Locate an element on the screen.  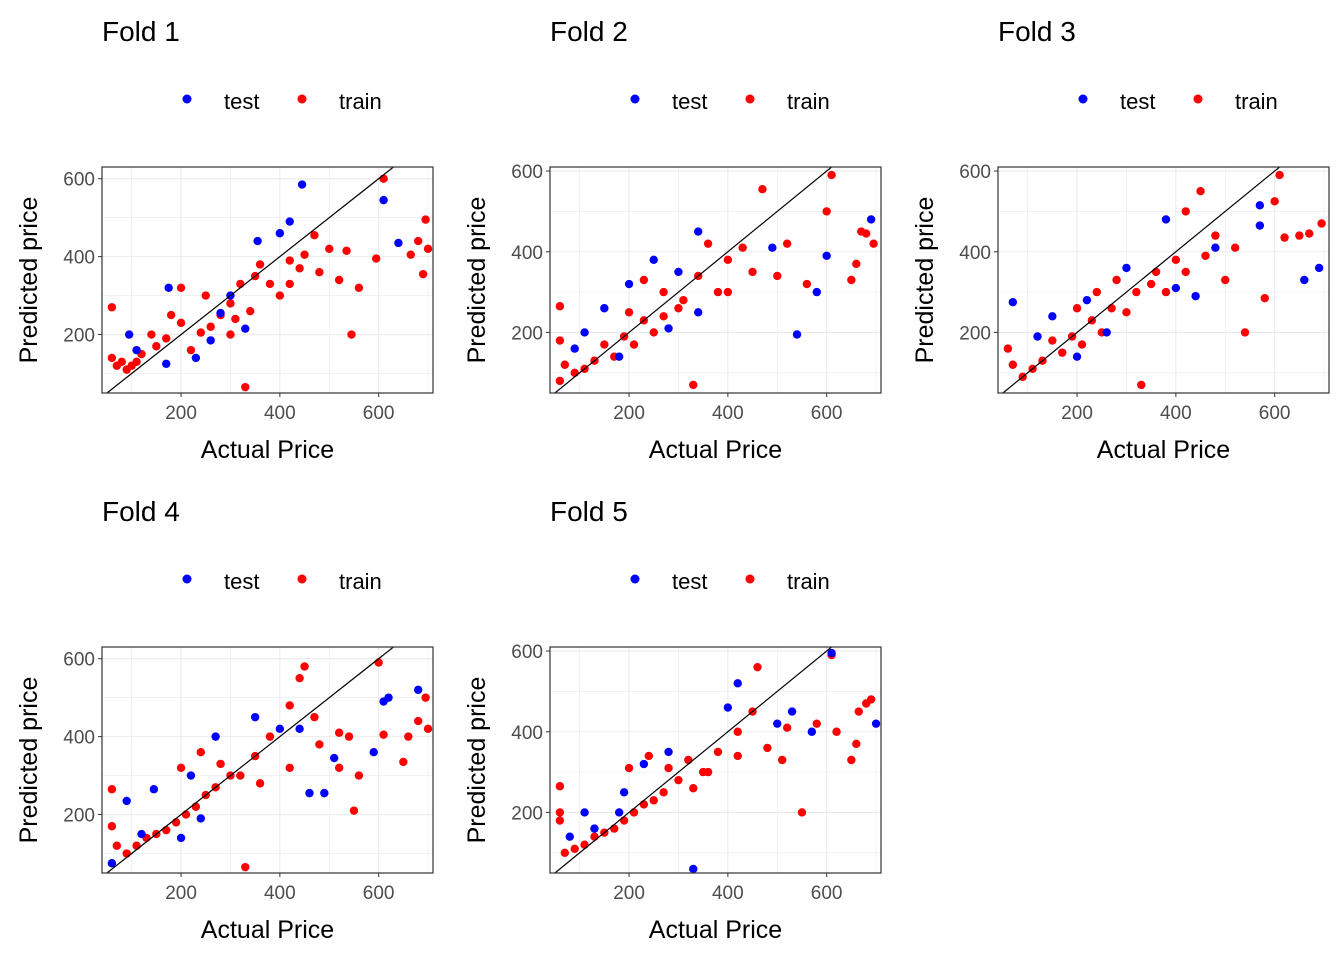
x-tick-label: 400 is located at coordinates (728, 413).